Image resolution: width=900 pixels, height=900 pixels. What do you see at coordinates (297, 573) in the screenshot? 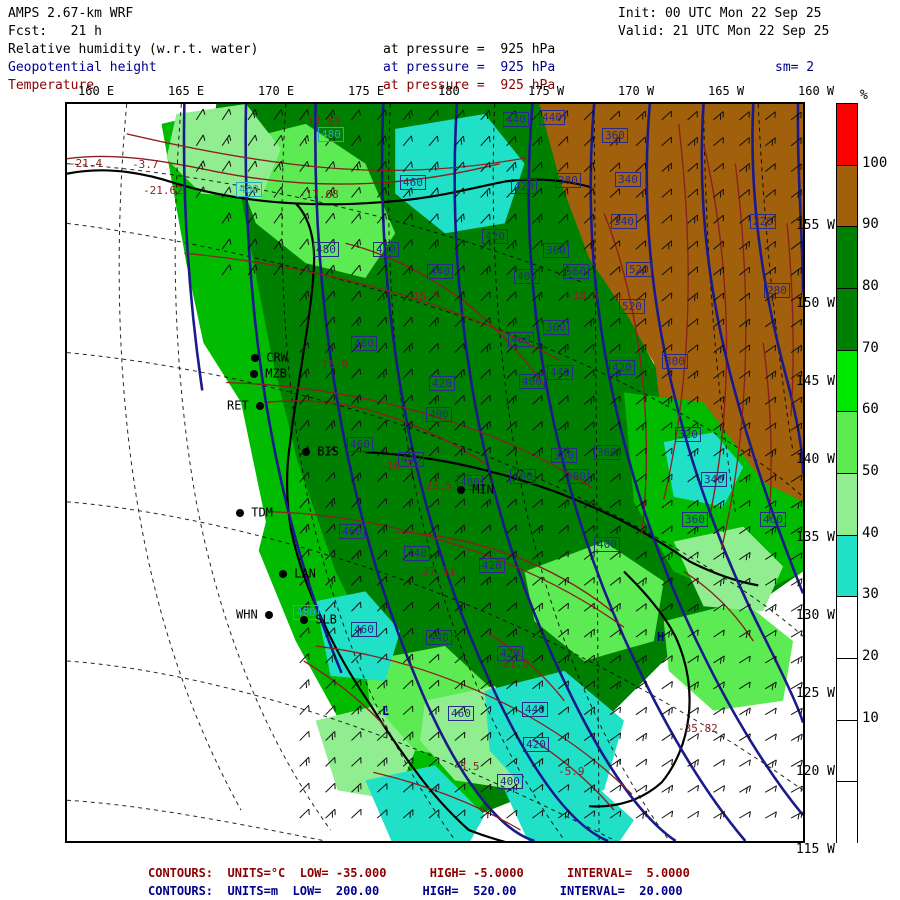
I see `station-marker-lan: LAN` at bounding box center [297, 573].